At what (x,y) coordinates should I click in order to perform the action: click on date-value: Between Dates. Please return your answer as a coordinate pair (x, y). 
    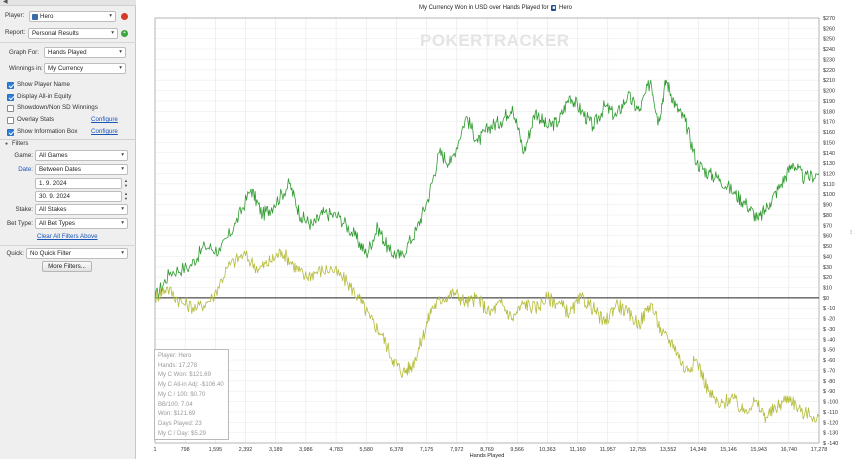
    Looking at the image, I should click on (60, 169).